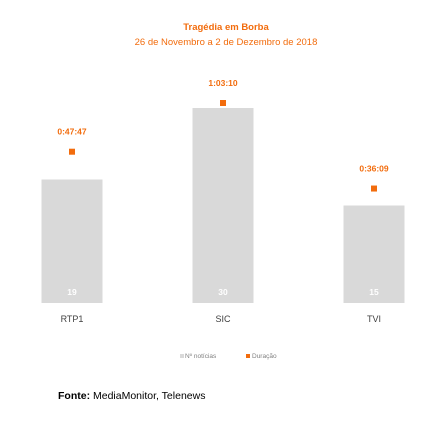 This screenshot has height=430, width=447. Describe the element at coordinates (201, 356) in the screenshot. I see `legend-label-bars: Nº notícias` at that location.